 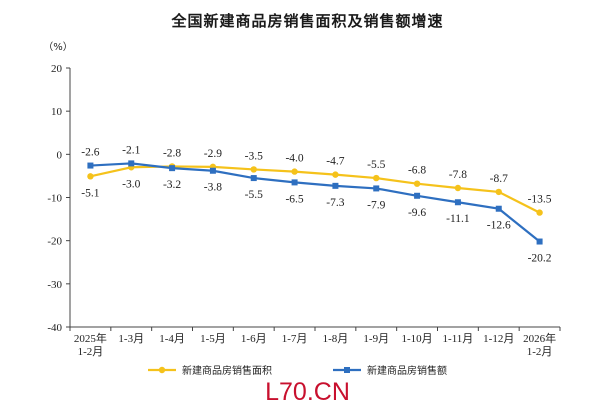 What do you see at coordinates (172, 339) in the screenshot?
I see `x-tick-label: 1-4月` at bounding box center [172, 339].